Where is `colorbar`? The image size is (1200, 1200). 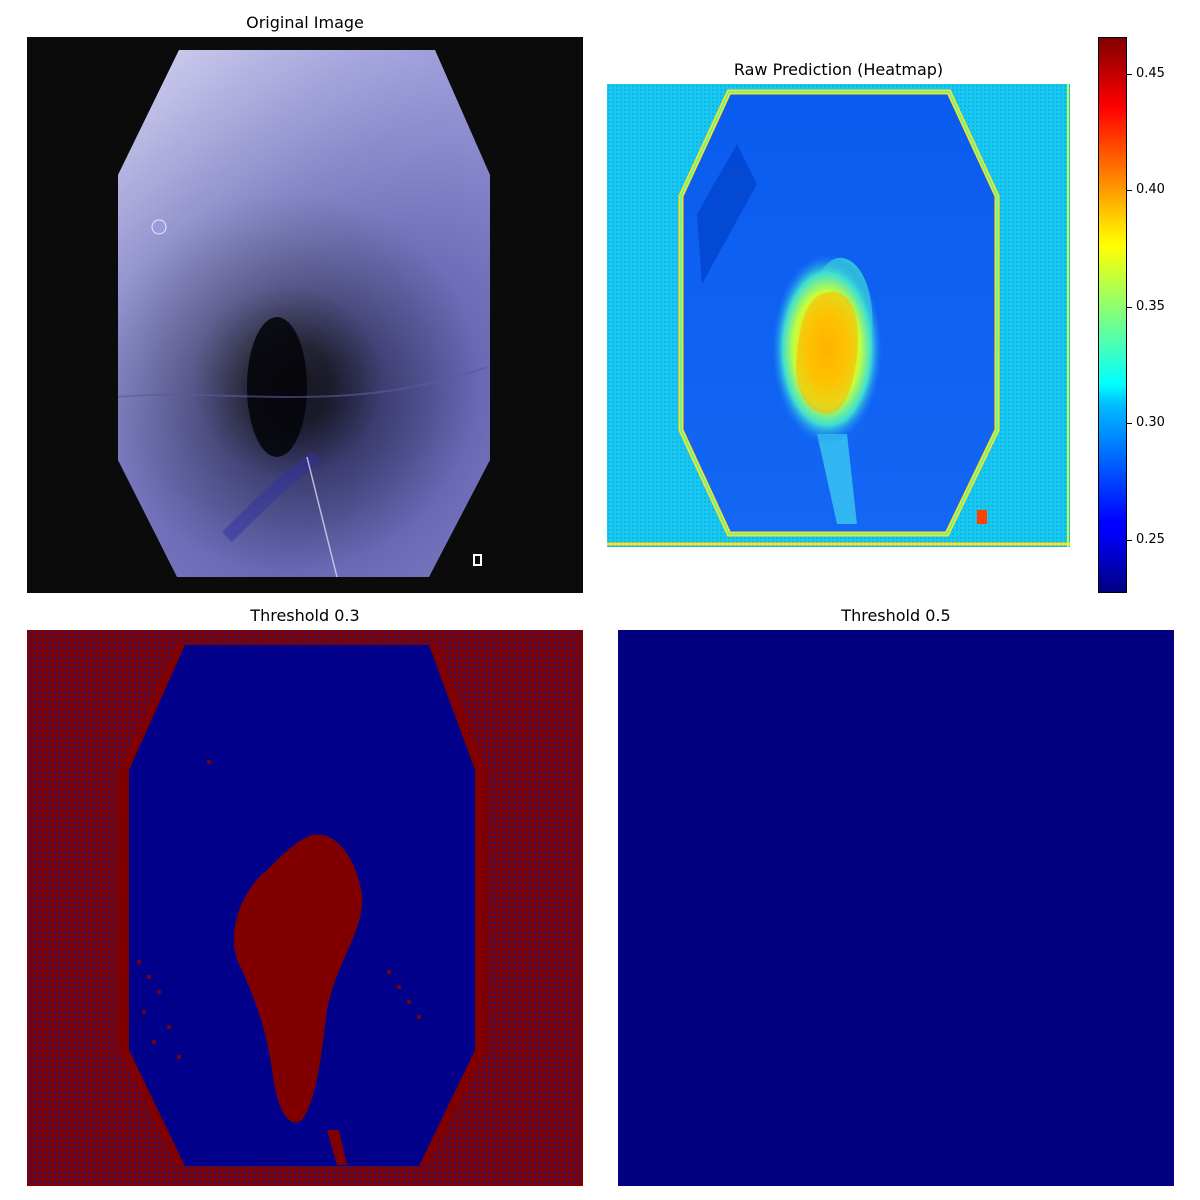 colorbar is located at coordinates (1112, 315).